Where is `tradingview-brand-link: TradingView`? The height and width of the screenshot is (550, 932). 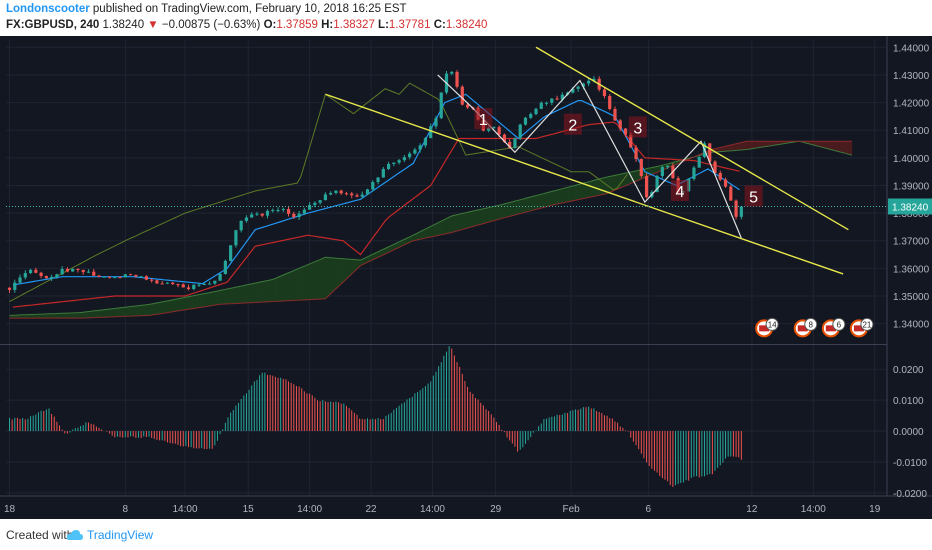
tradingview-brand-link: TradingView is located at coordinates (120, 535).